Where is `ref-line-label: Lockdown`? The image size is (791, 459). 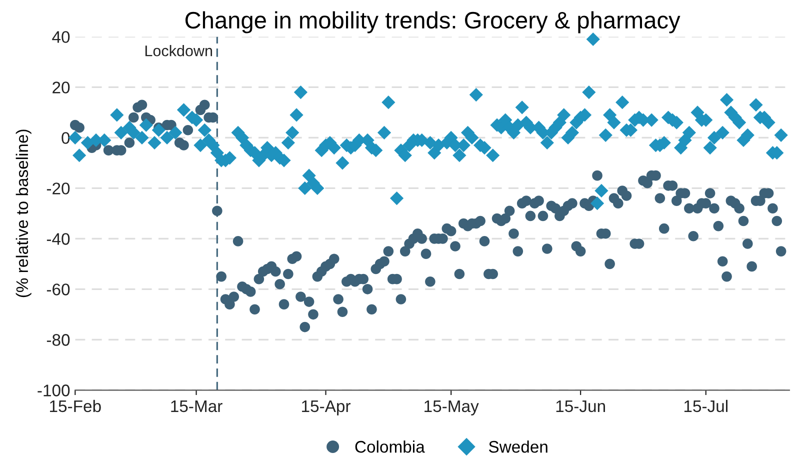 ref-line-label: Lockdown is located at coordinates (178, 50).